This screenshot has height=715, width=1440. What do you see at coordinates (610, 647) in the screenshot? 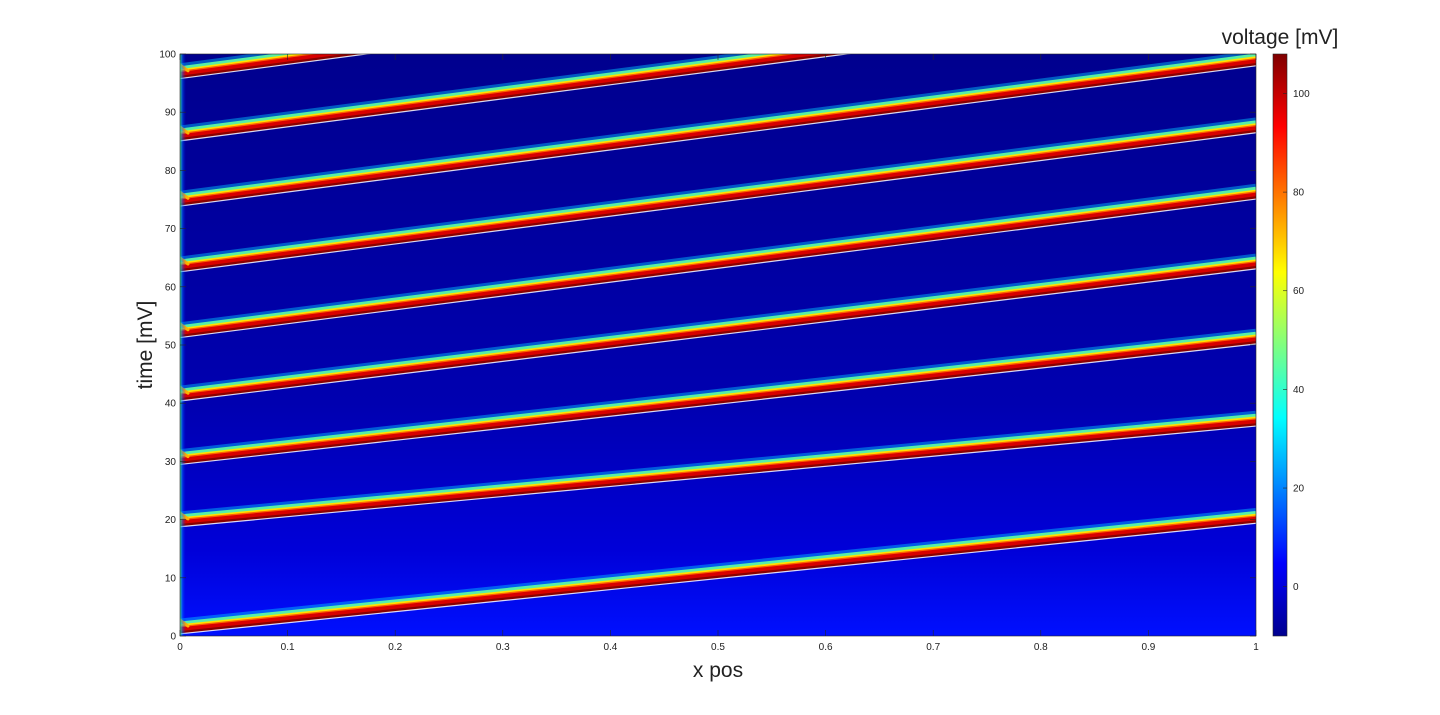
I see `x-tick-label: 0.4` at bounding box center [610, 647].